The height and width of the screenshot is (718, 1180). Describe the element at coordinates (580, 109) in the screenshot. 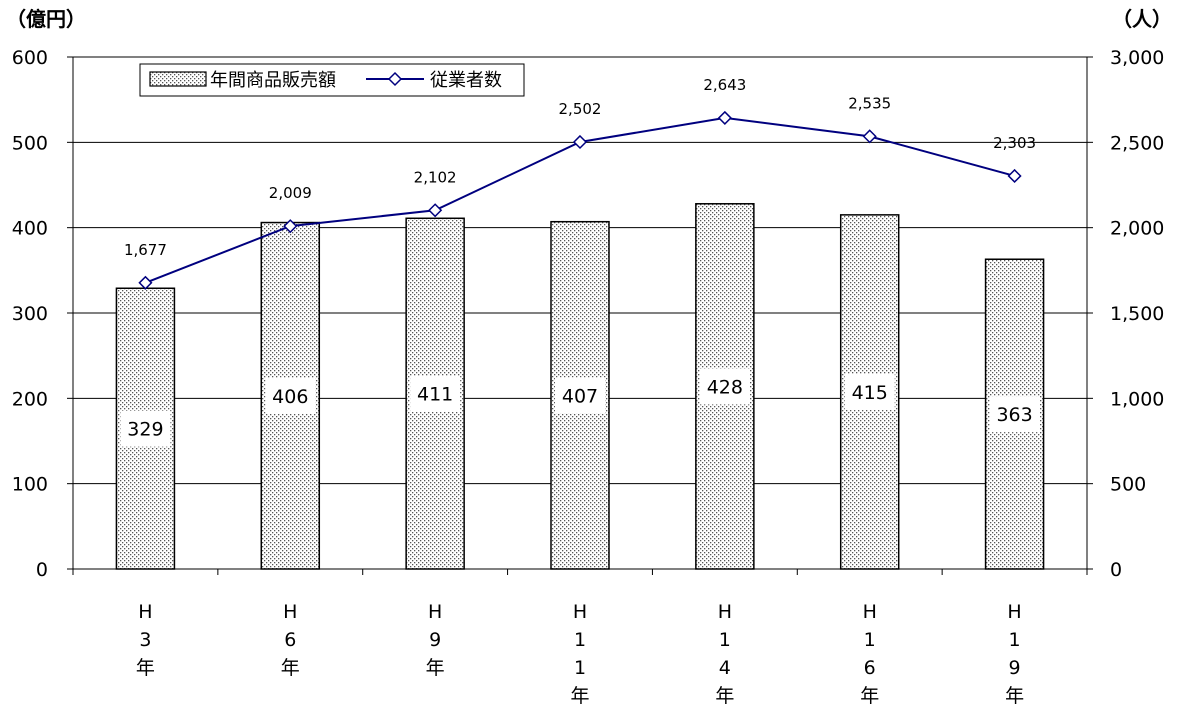

I see `line-value-label: 2,502` at that location.